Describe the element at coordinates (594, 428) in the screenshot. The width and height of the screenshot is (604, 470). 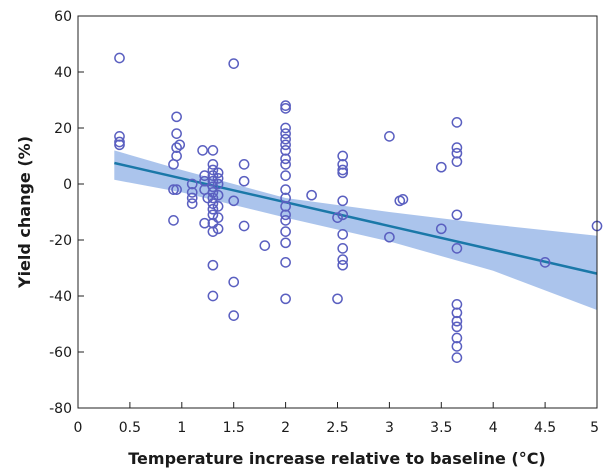
I see `x-tick-label: 5` at that location.